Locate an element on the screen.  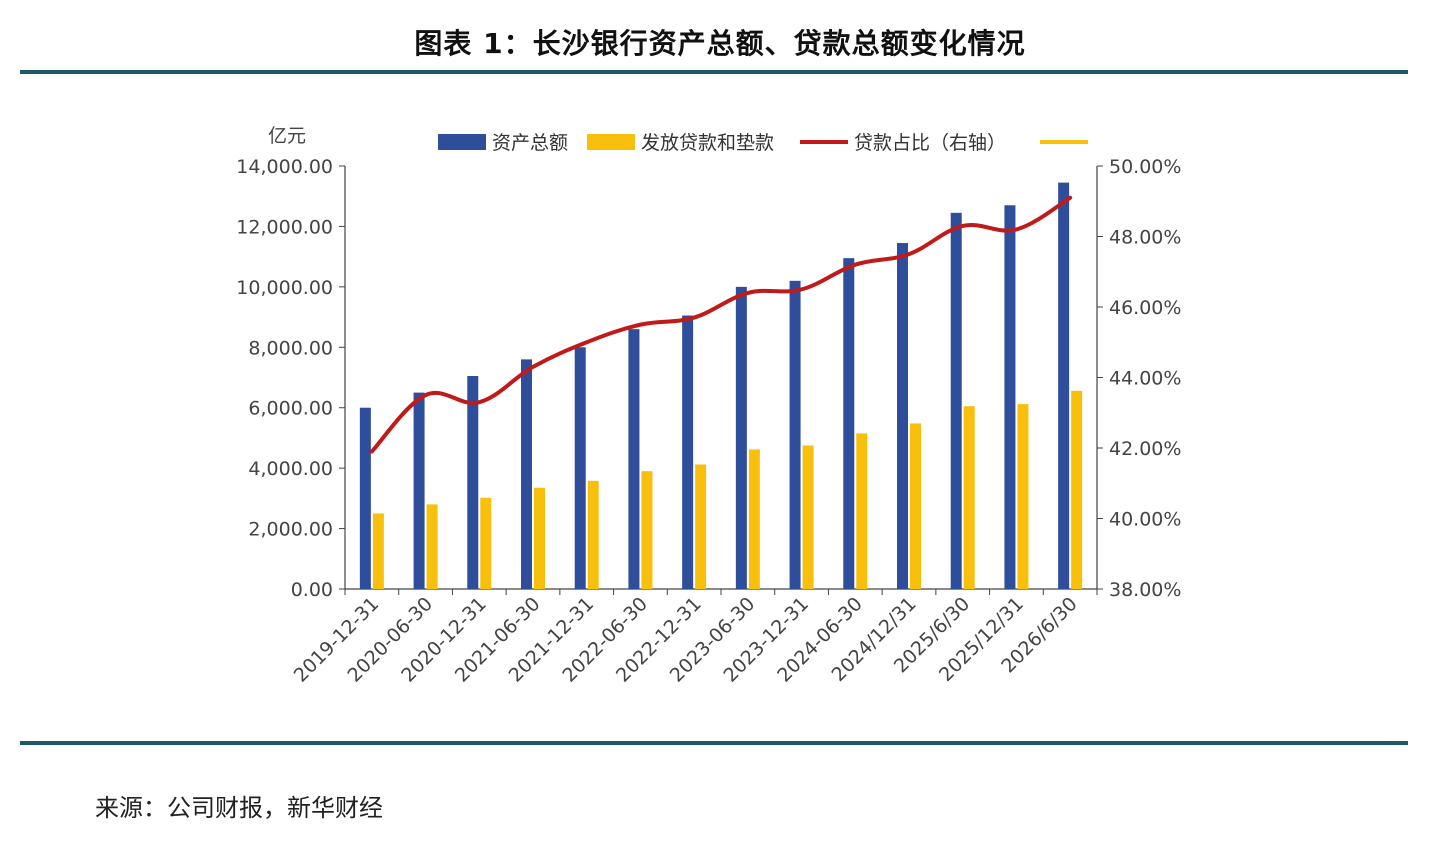
ratio-line is located at coordinates (721, 324).